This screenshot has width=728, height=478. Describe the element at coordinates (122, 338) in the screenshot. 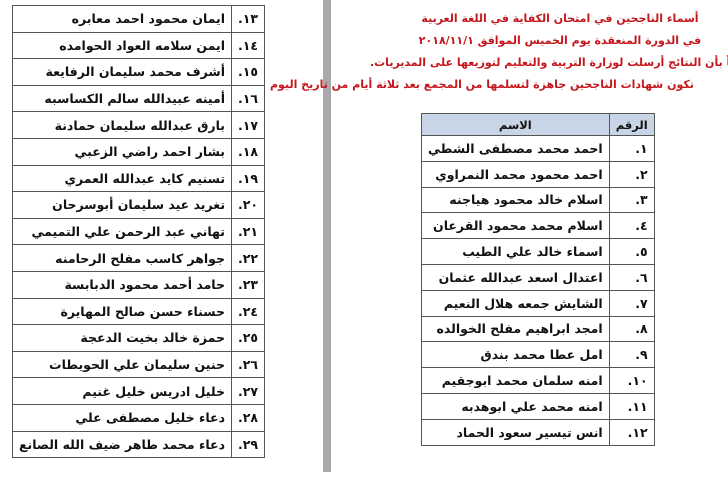

I see `student-name: حمزة خالد بخيت الدعجة` at that location.